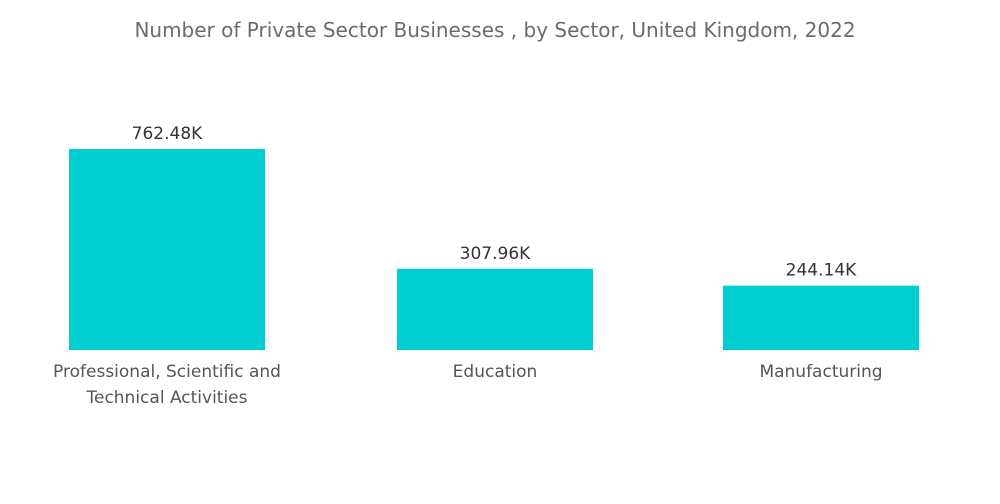 Image resolution: width=1000 pixels, height=504 pixels. I want to click on bar-value-label-2: 244.14K, so click(821, 271).